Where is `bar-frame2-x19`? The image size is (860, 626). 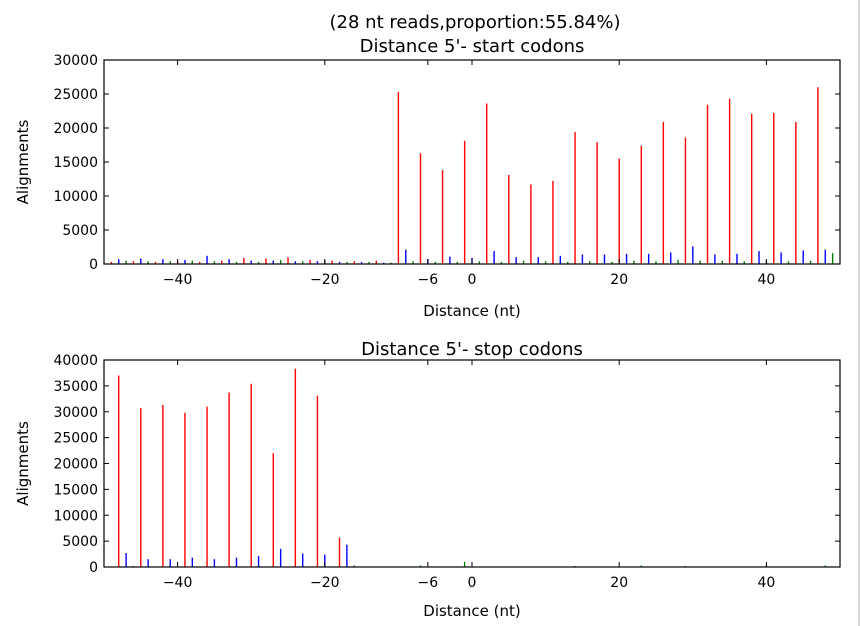 bar-frame2-x19 is located at coordinates (612, 262).